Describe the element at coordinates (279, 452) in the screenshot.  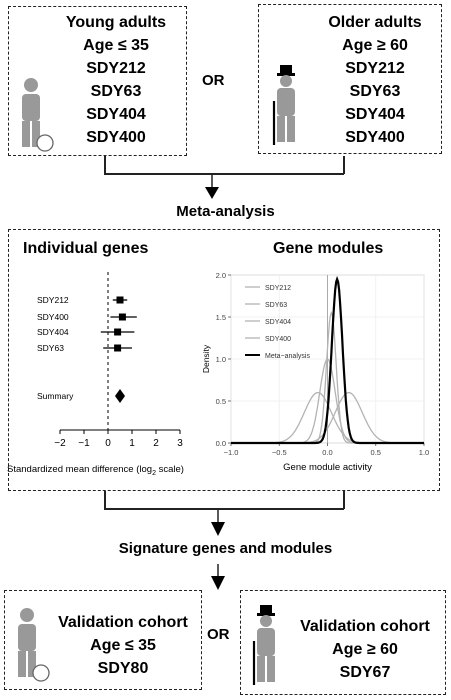
I see `density-x-tick-label: −0.5` at that location.